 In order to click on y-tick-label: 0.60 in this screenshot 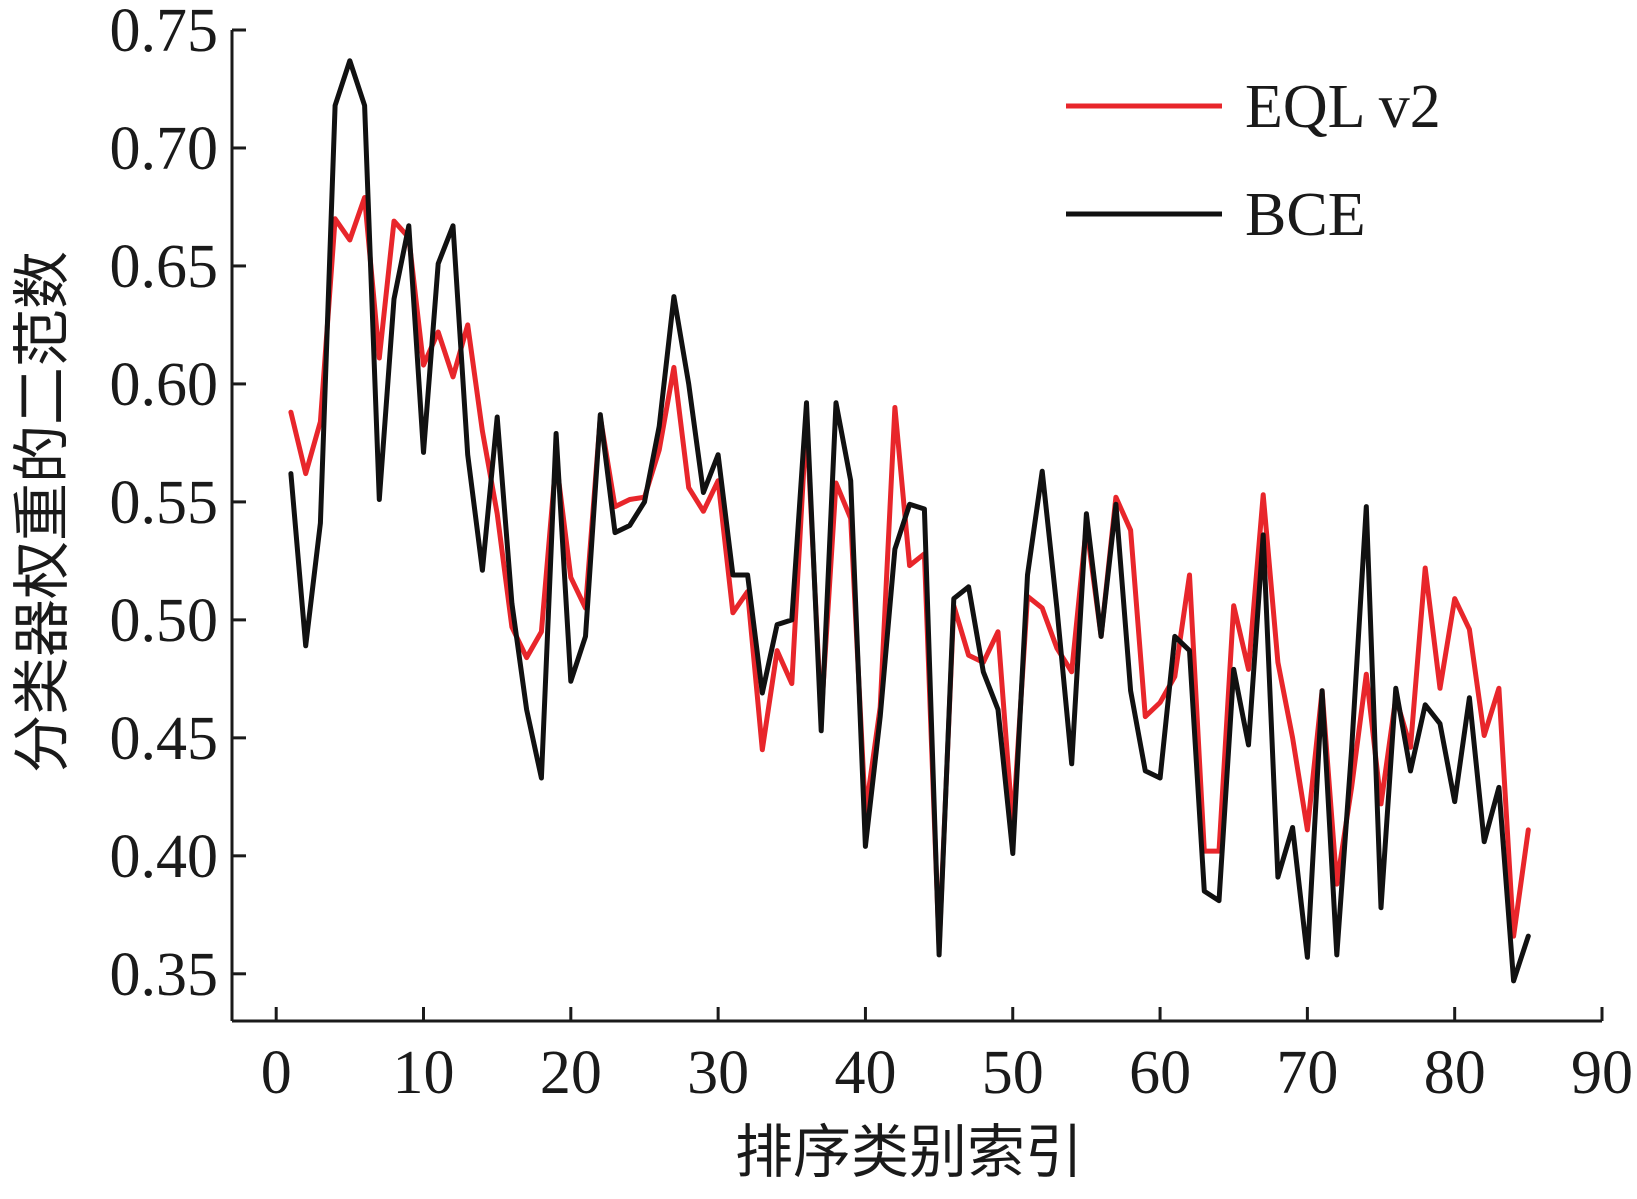, I will do `click(164, 385)`.